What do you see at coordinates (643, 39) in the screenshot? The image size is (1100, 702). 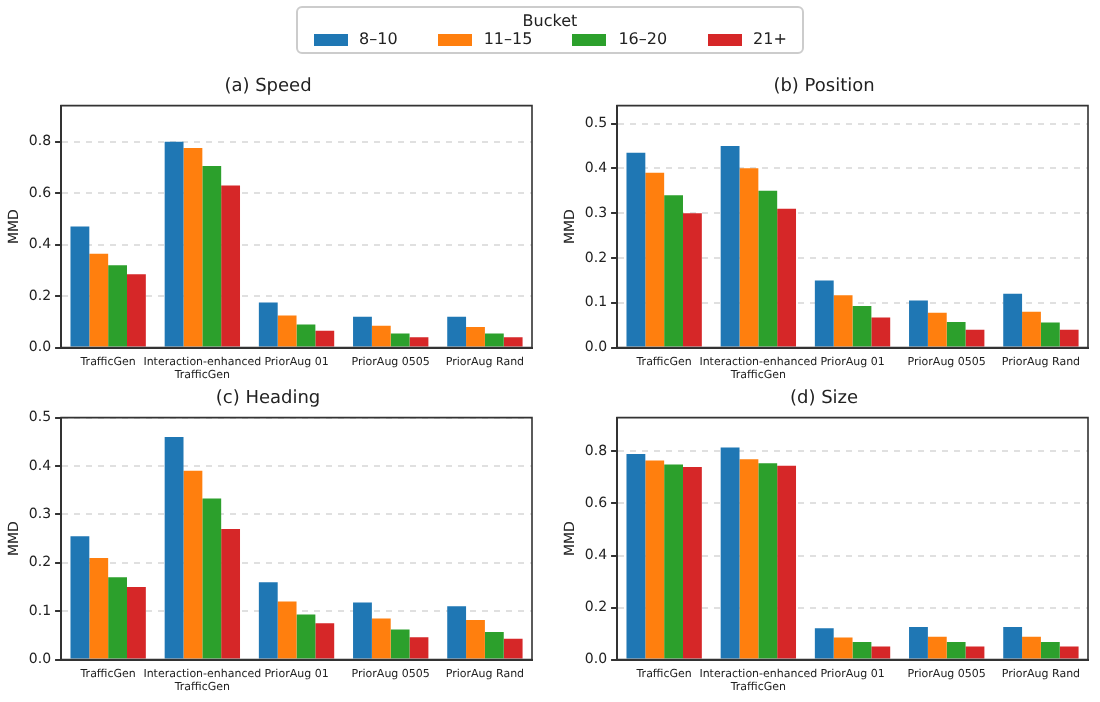 I see `legend-label: 16–20` at bounding box center [643, 39].